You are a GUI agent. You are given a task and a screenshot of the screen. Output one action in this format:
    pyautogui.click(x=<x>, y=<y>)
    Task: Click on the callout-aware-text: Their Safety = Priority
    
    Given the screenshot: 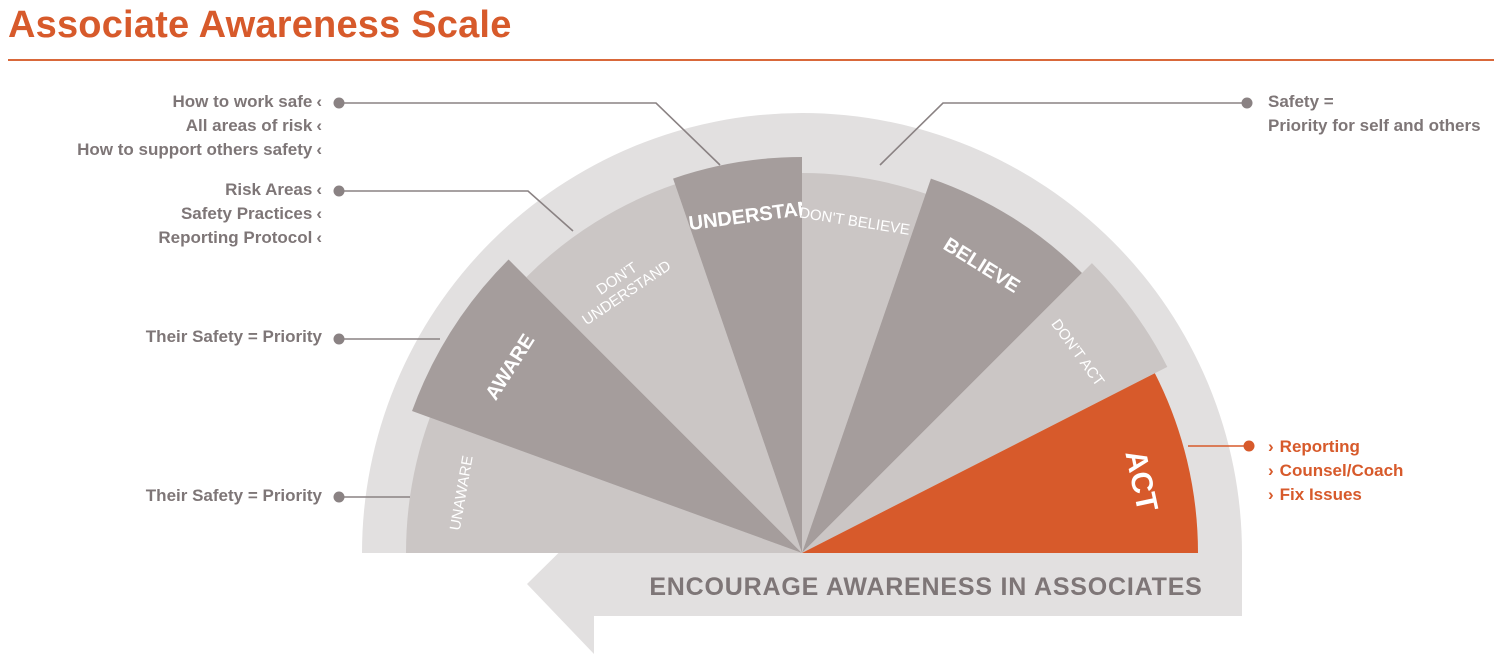 What is the action you would take?
    pyautogui.click(x=233, y=336)
    